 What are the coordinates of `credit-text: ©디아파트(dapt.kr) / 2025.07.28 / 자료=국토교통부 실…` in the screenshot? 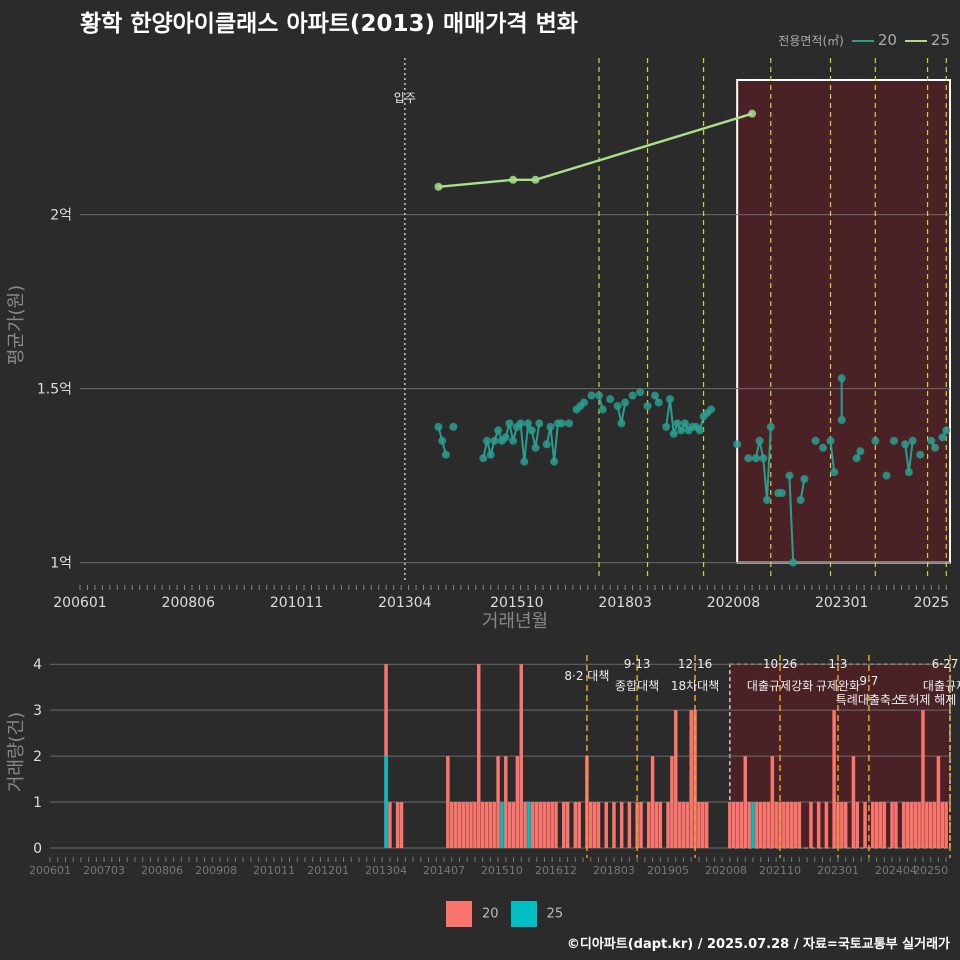 It's located at (758, 944).